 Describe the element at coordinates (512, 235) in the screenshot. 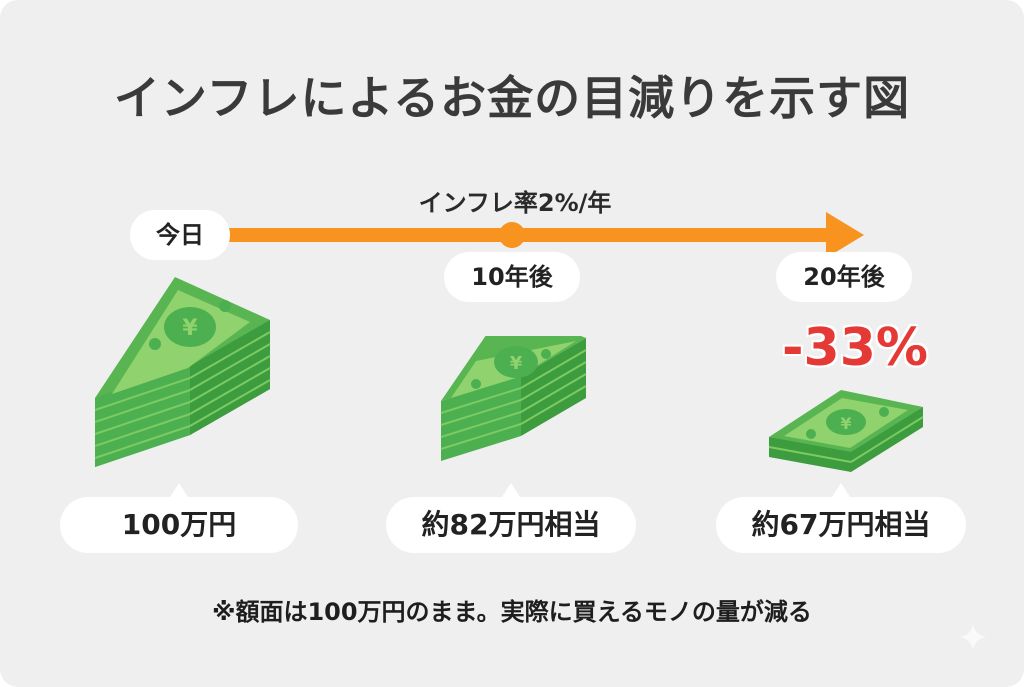

I see `timeline-midpoint-marker` at that location.